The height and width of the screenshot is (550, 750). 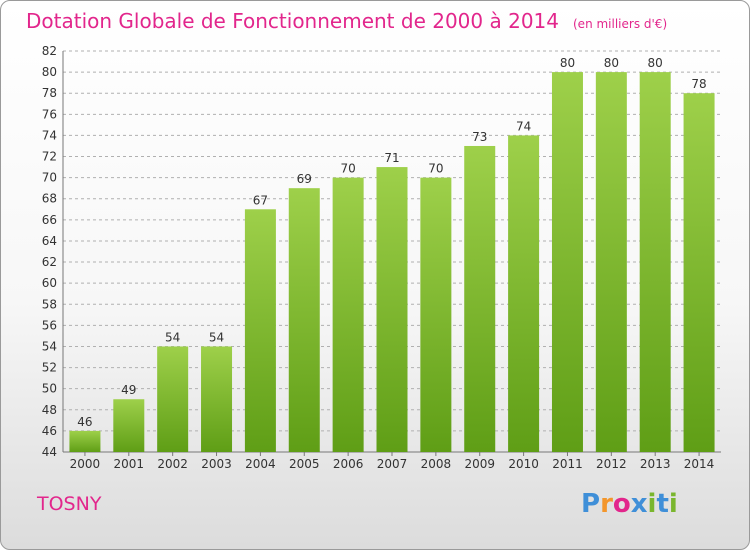 What do you see at coordinates (611, 464) in the screenshot?
I see `x-tick-label: 2012` at bounding box center [611, 464].